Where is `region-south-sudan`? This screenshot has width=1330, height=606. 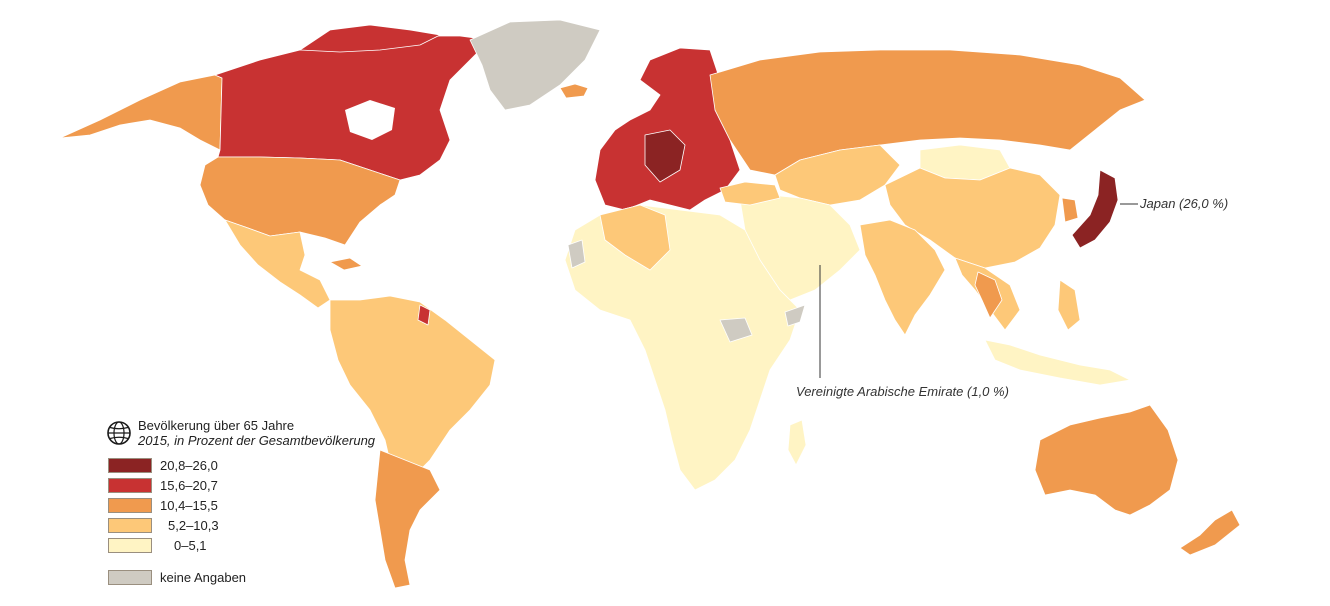 region-south-sudan is located at coordinates (736, 330).